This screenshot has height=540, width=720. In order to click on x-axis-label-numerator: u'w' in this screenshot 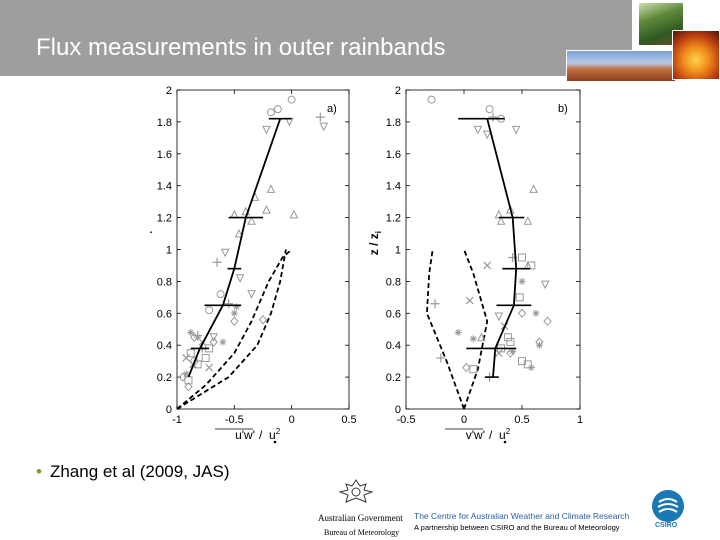, I will do `click(245, 435)`.